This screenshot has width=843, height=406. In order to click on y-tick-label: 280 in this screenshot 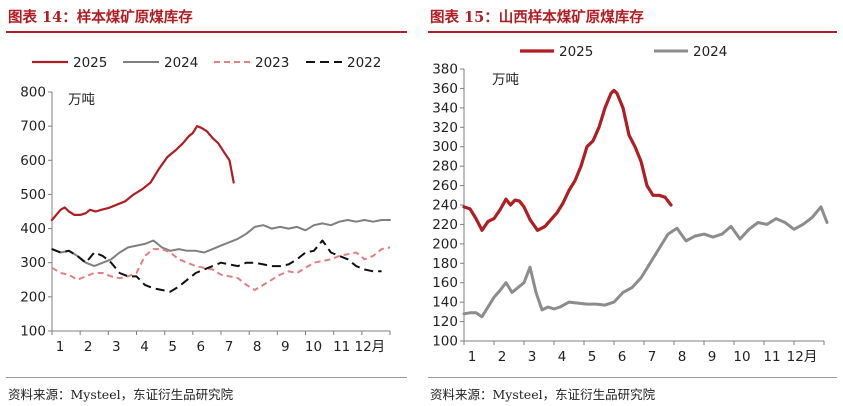, I will do `click(445, 167)`.